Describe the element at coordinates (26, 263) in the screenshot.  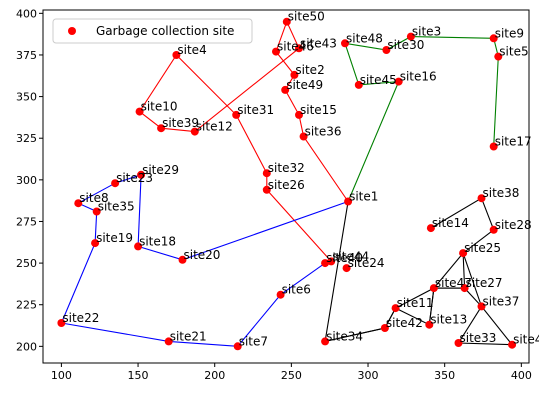
I see `y-tick-label: 250` at that location.